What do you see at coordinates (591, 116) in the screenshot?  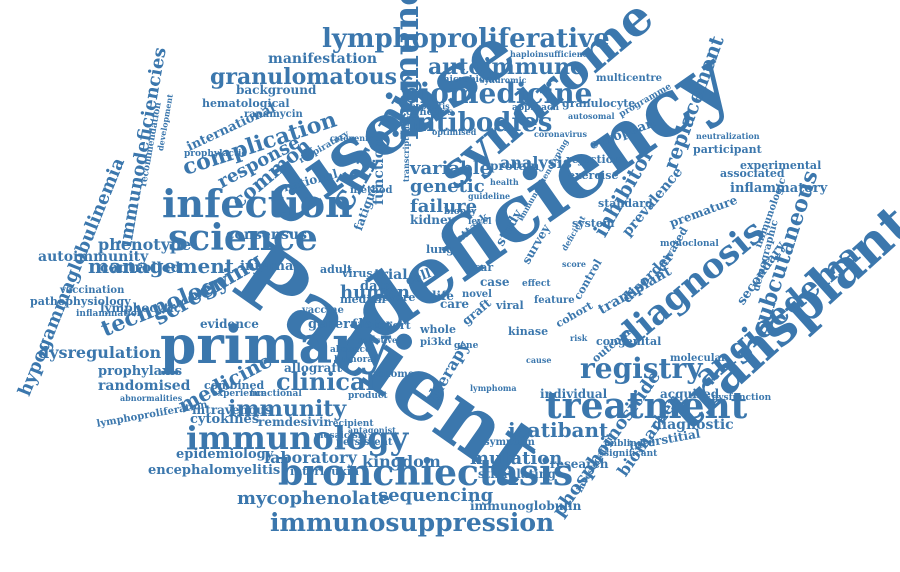 I see `cloud-word-autosomal: autosomal` at bounding box center [591, 116].